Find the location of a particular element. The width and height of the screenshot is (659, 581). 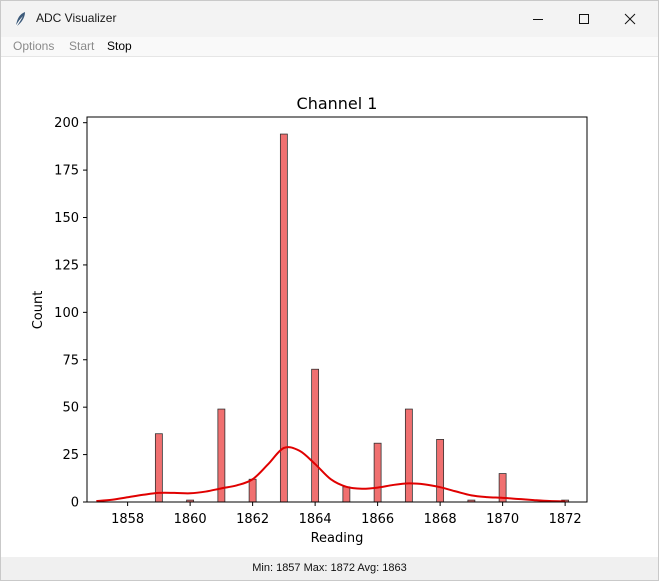

x-tick-label: 1864 is located at coordinates (315, 519).